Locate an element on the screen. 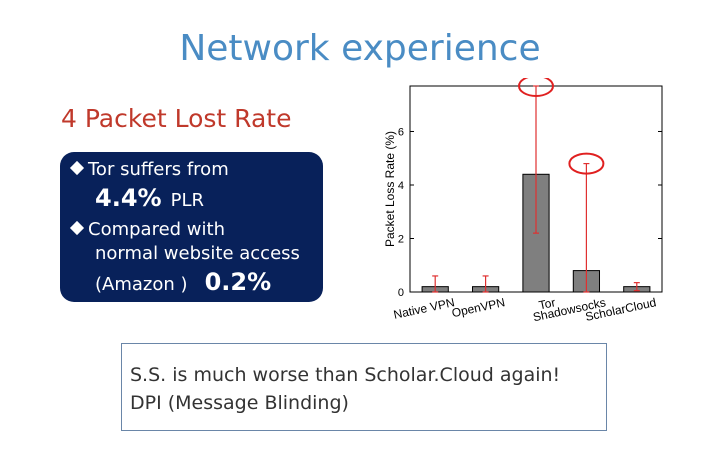  callout-line-3: normal website access is located at coordinates (197, 253).